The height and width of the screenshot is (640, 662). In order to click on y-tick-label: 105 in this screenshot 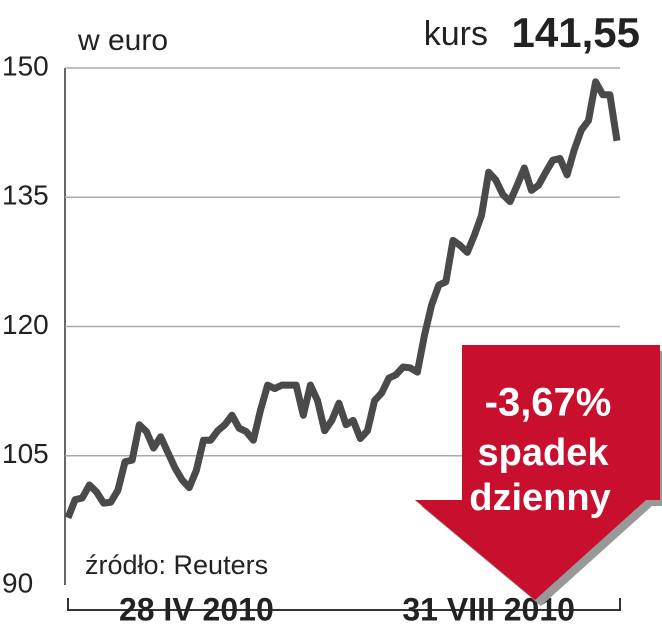, I will do `click(25, 453)`.